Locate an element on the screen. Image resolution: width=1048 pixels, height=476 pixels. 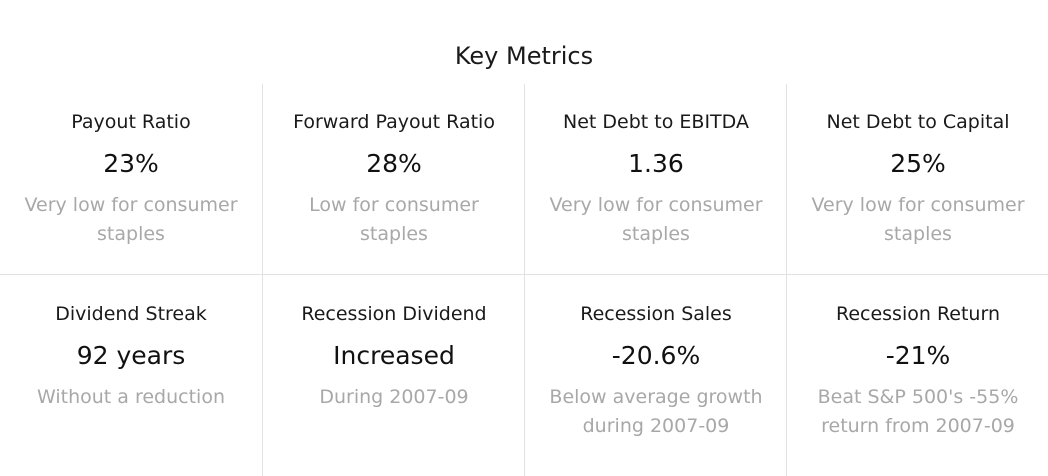
metric-label: Forward Payout Ratio is located at coordinates (394, 122).